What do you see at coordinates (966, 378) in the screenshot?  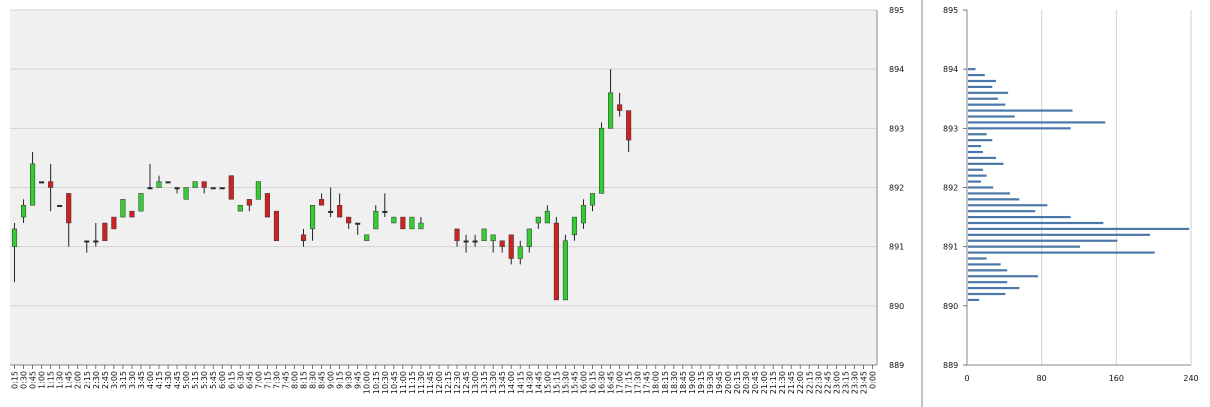 I see `x-tick-label: 0` at bounding box center [966, 378].